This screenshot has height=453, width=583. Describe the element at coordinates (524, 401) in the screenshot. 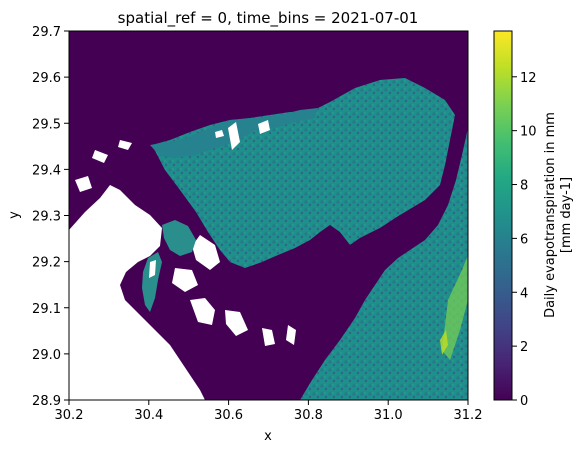

I see `colorbar-tick-label: 0` at that location.